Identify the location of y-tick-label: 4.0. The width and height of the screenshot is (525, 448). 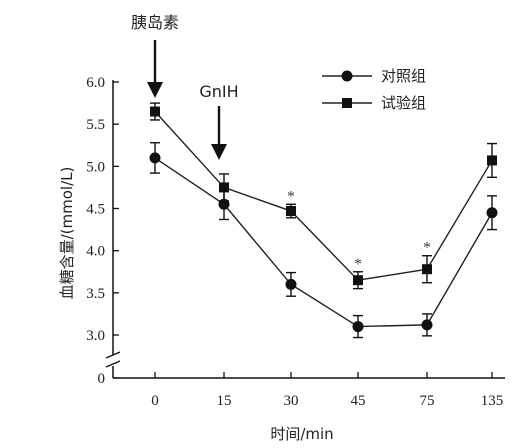
(95, 252).